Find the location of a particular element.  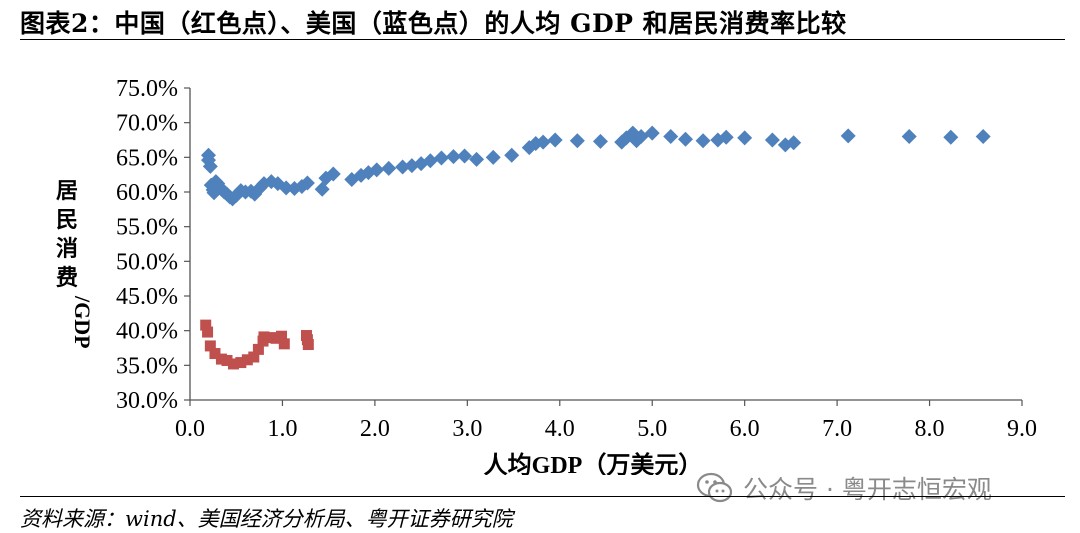

x-tick-label: 8.0 is located at coordinates (930, 429).